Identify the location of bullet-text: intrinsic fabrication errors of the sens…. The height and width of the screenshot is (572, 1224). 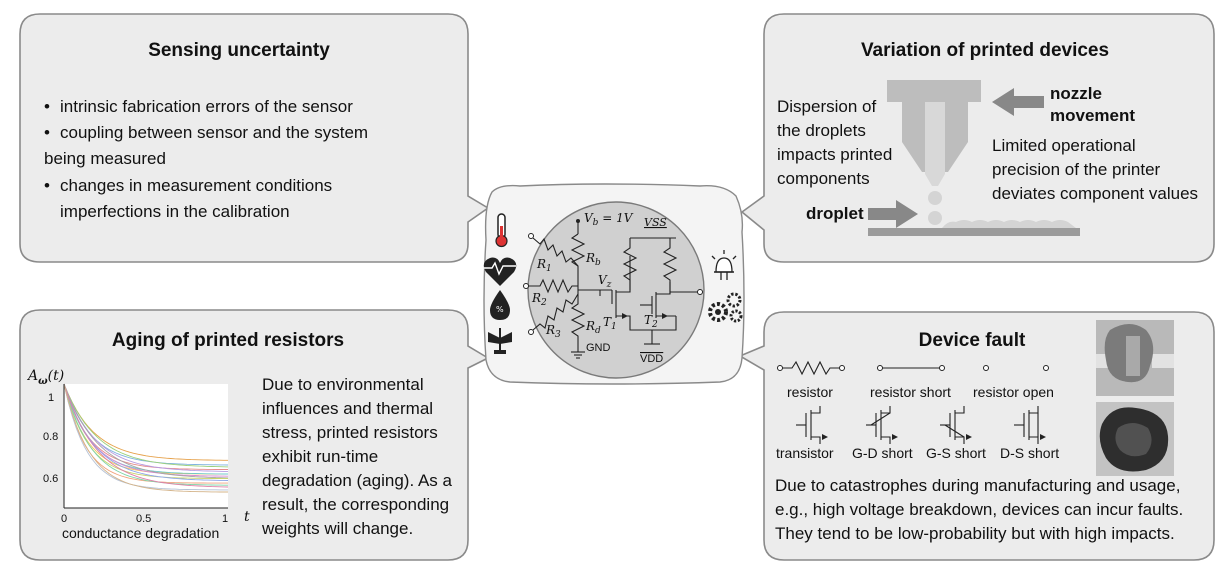
(206, 106).